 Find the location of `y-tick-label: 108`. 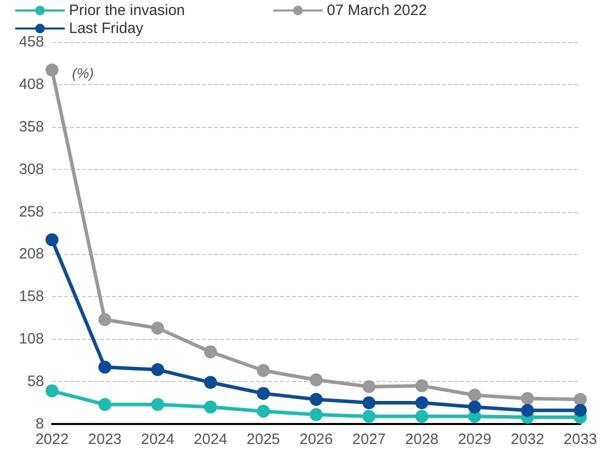

y-tick-label: 108 is located at coordinates (31, 339).